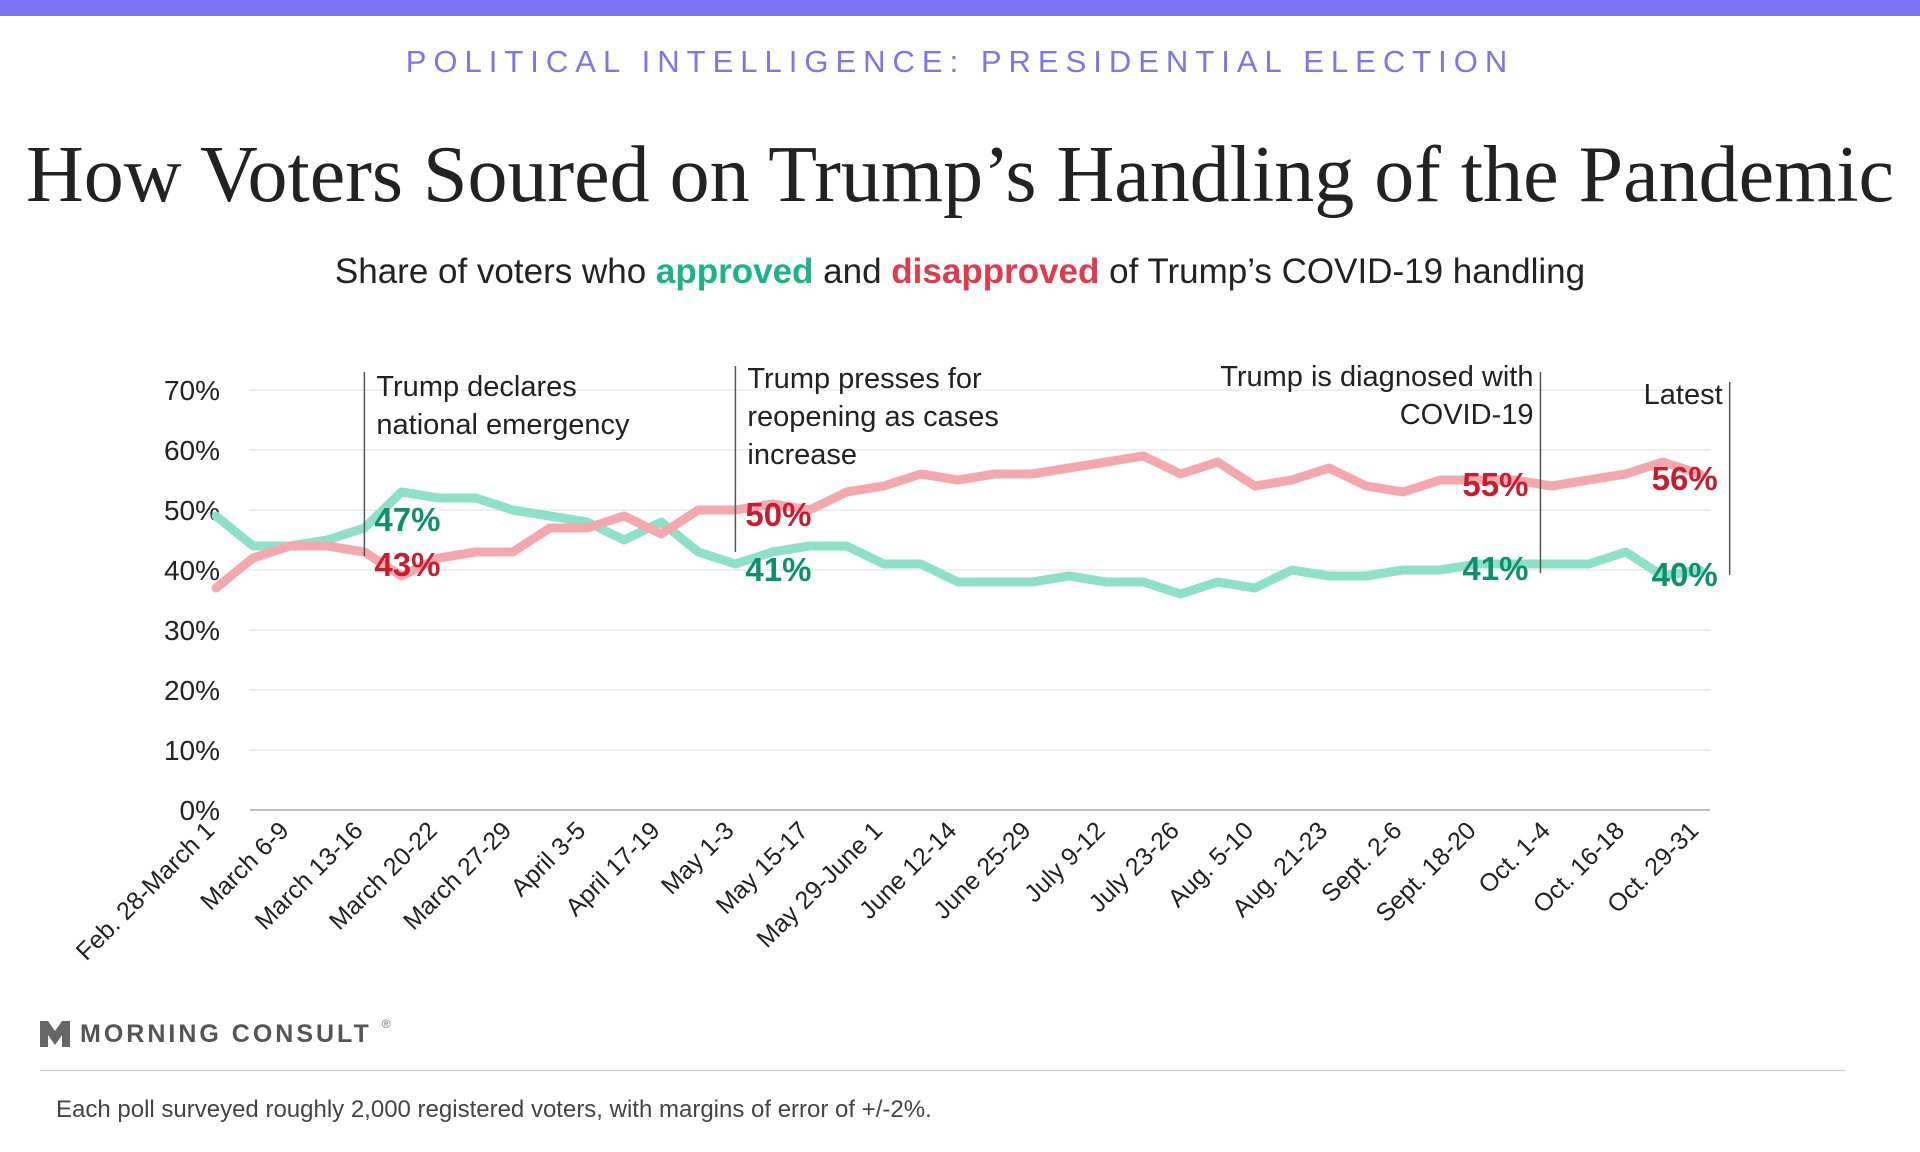 This screenshot has width=1920, height=1152. Describe the element at coordinates (476, 387) in the screenshot. I see `annotation-text: Trump declares` at that location.